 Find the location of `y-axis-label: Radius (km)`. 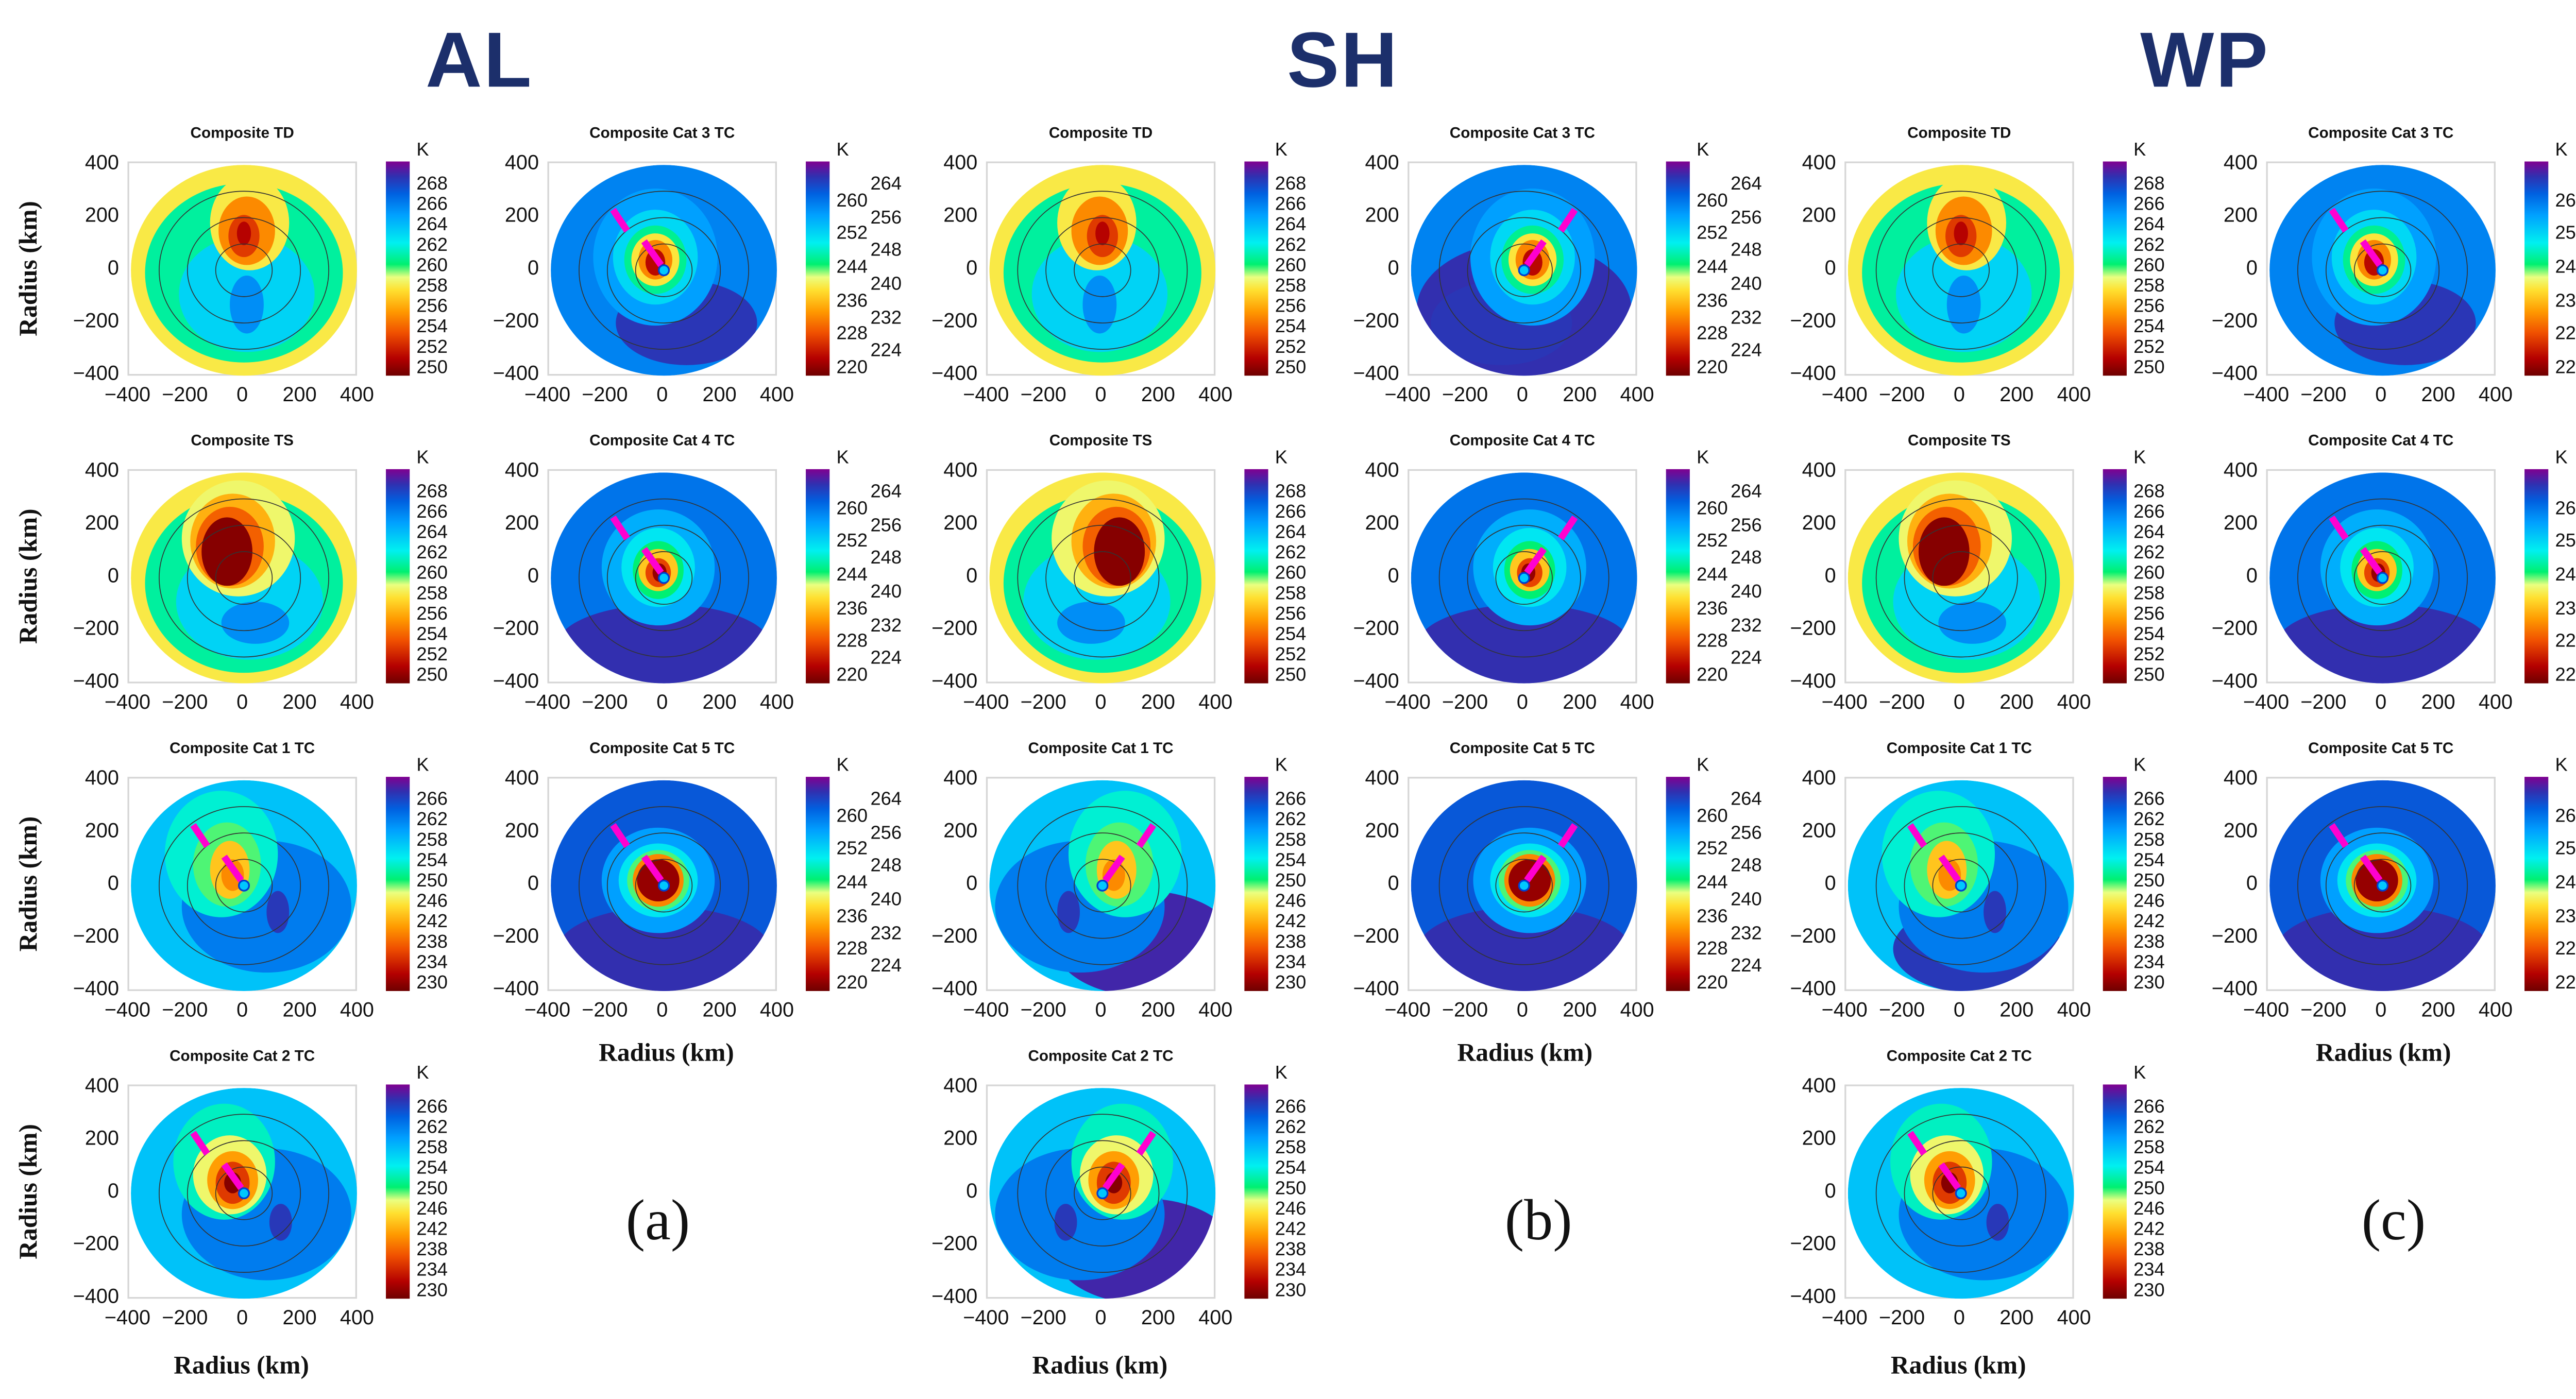

y-axis-label: Radius (km) is located at coordinates (30, 576).